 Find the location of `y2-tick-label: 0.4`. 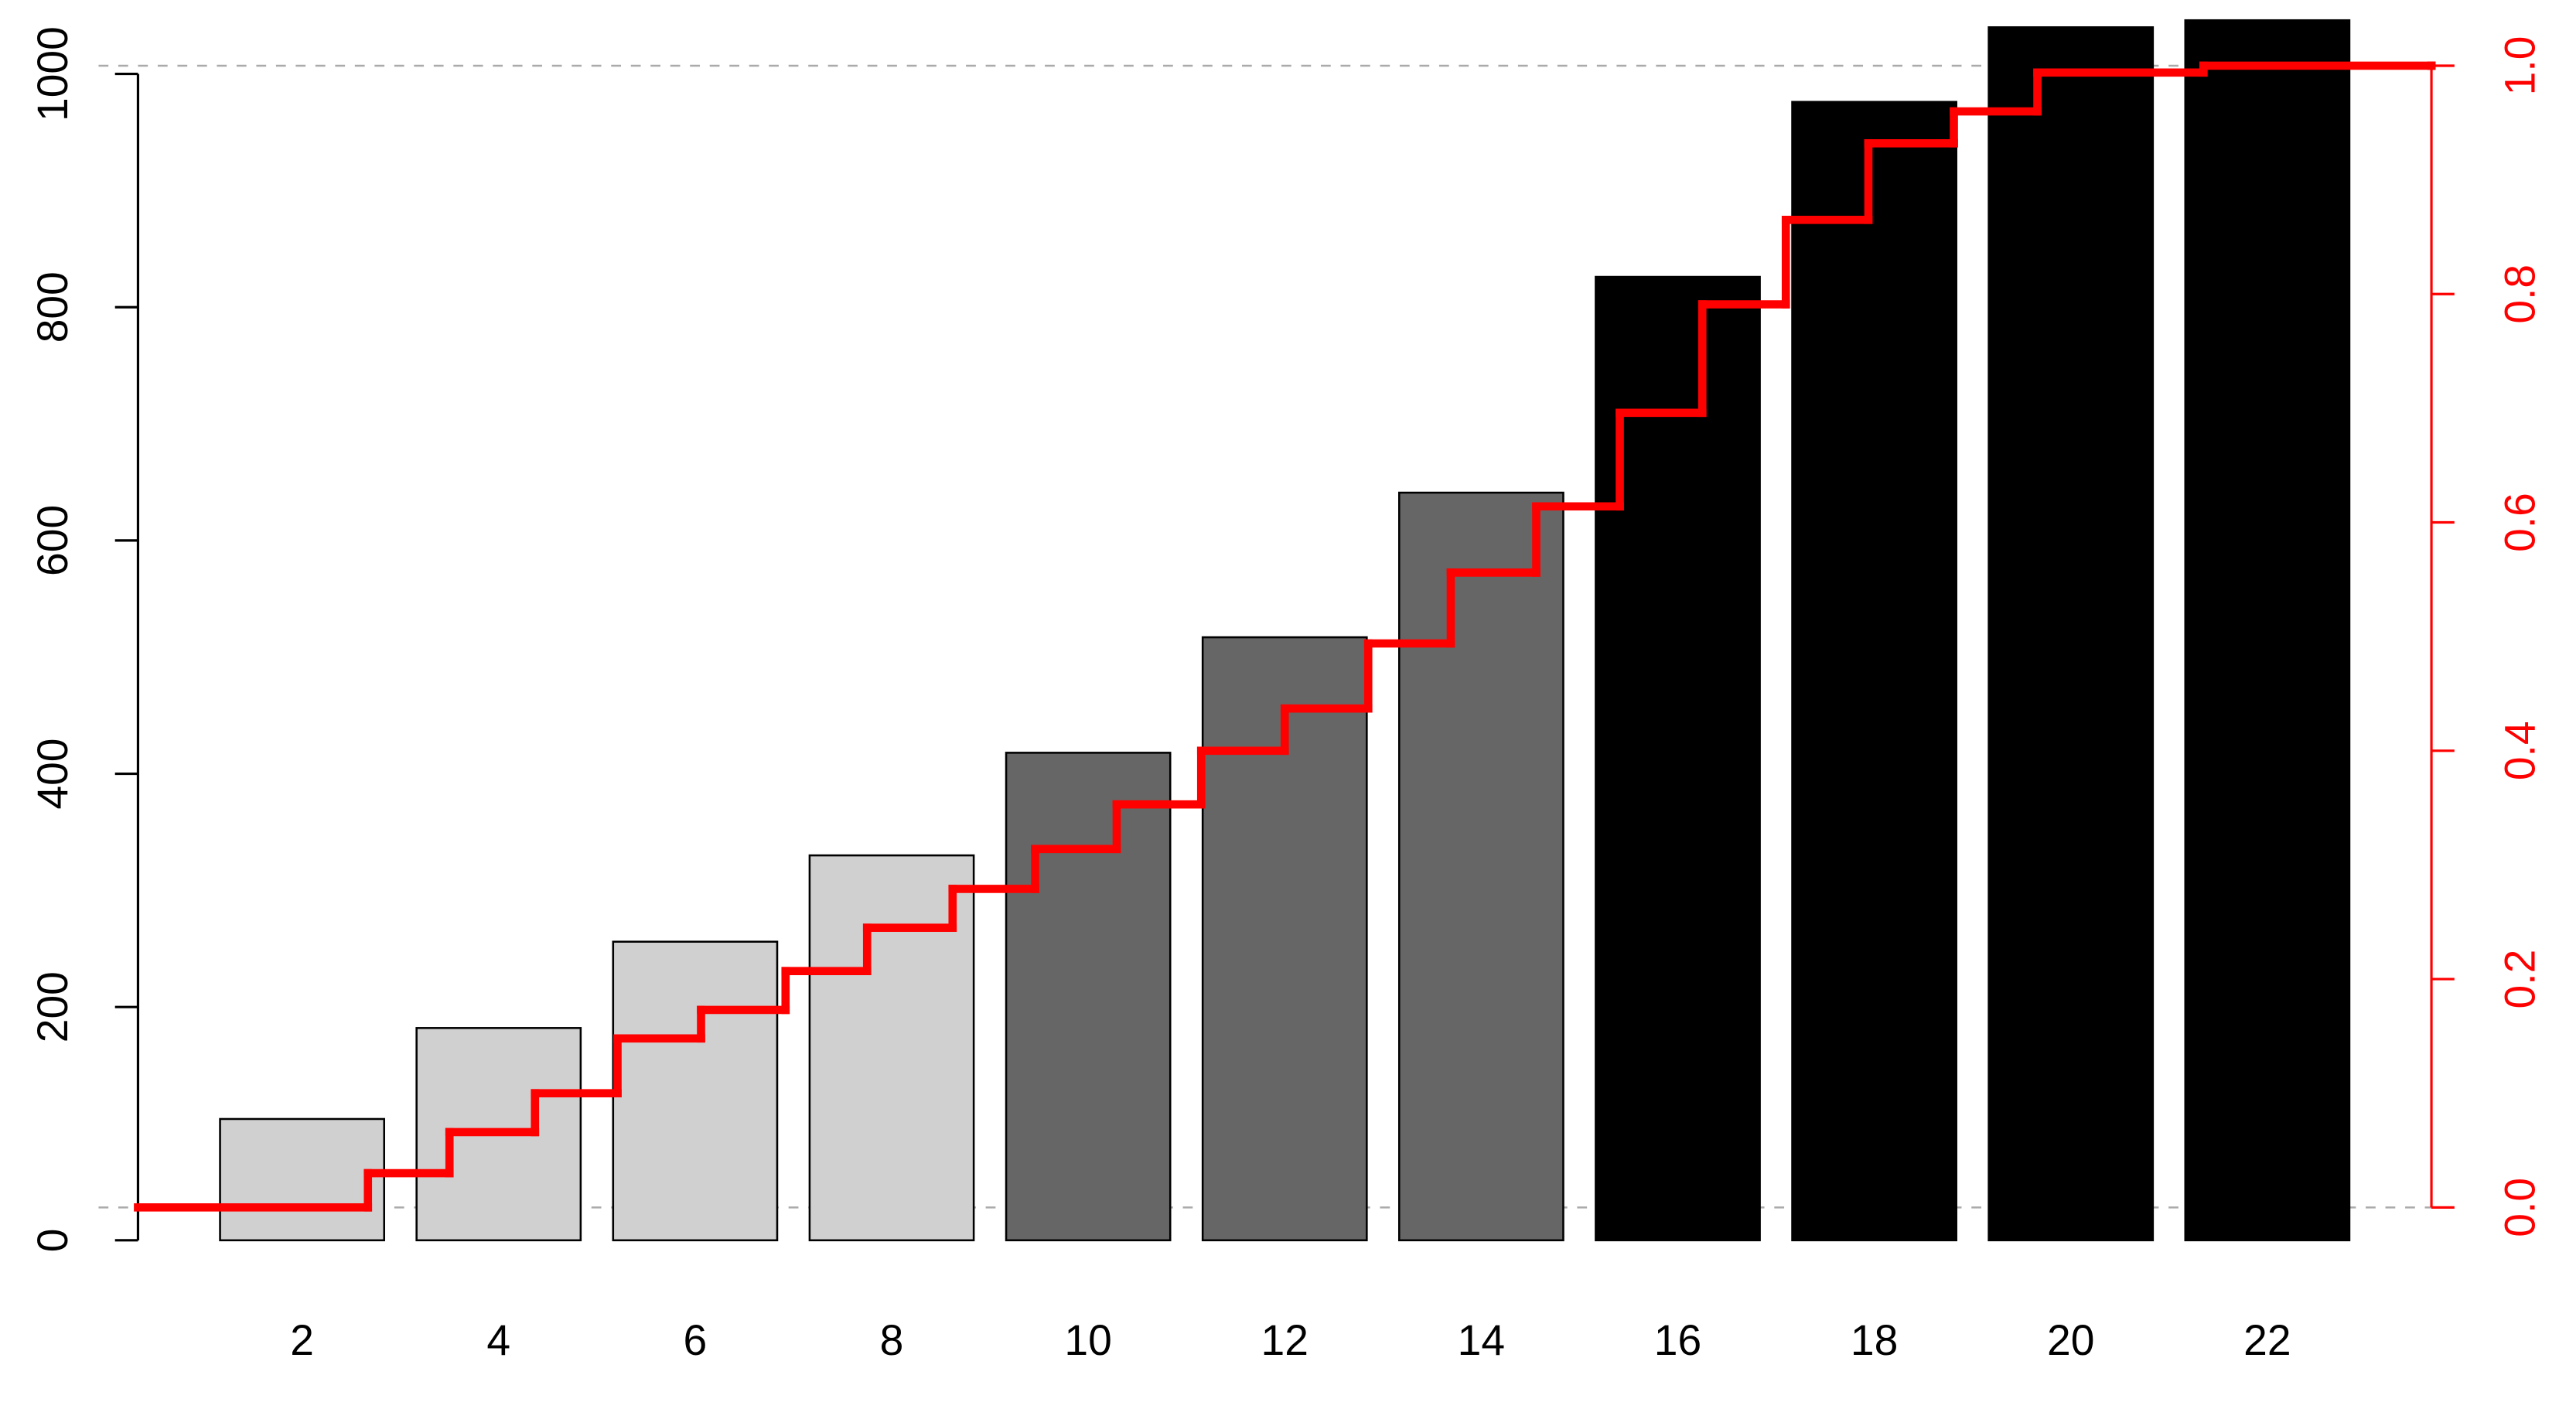

y2-tick-label: 0.4 is located at coordinates (2520, 751).